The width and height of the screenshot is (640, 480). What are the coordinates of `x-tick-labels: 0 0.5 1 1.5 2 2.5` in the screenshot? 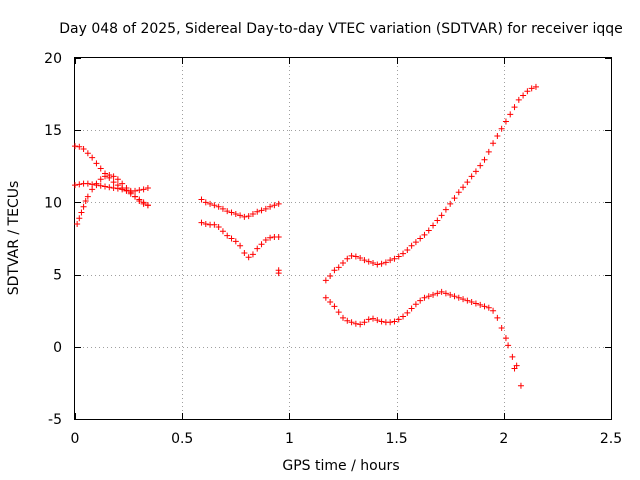 It's located at (347, 439).